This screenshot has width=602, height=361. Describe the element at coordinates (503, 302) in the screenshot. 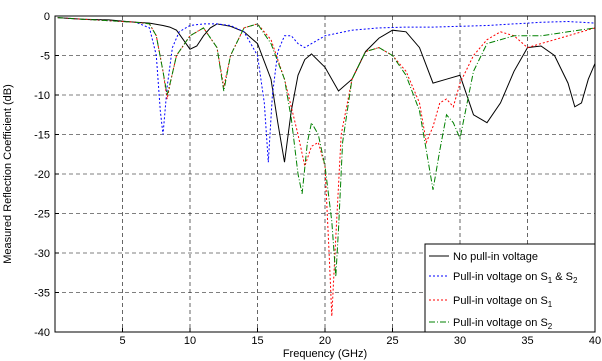

I see `legend-label-3: Pull-in voltage on S1` at that location.